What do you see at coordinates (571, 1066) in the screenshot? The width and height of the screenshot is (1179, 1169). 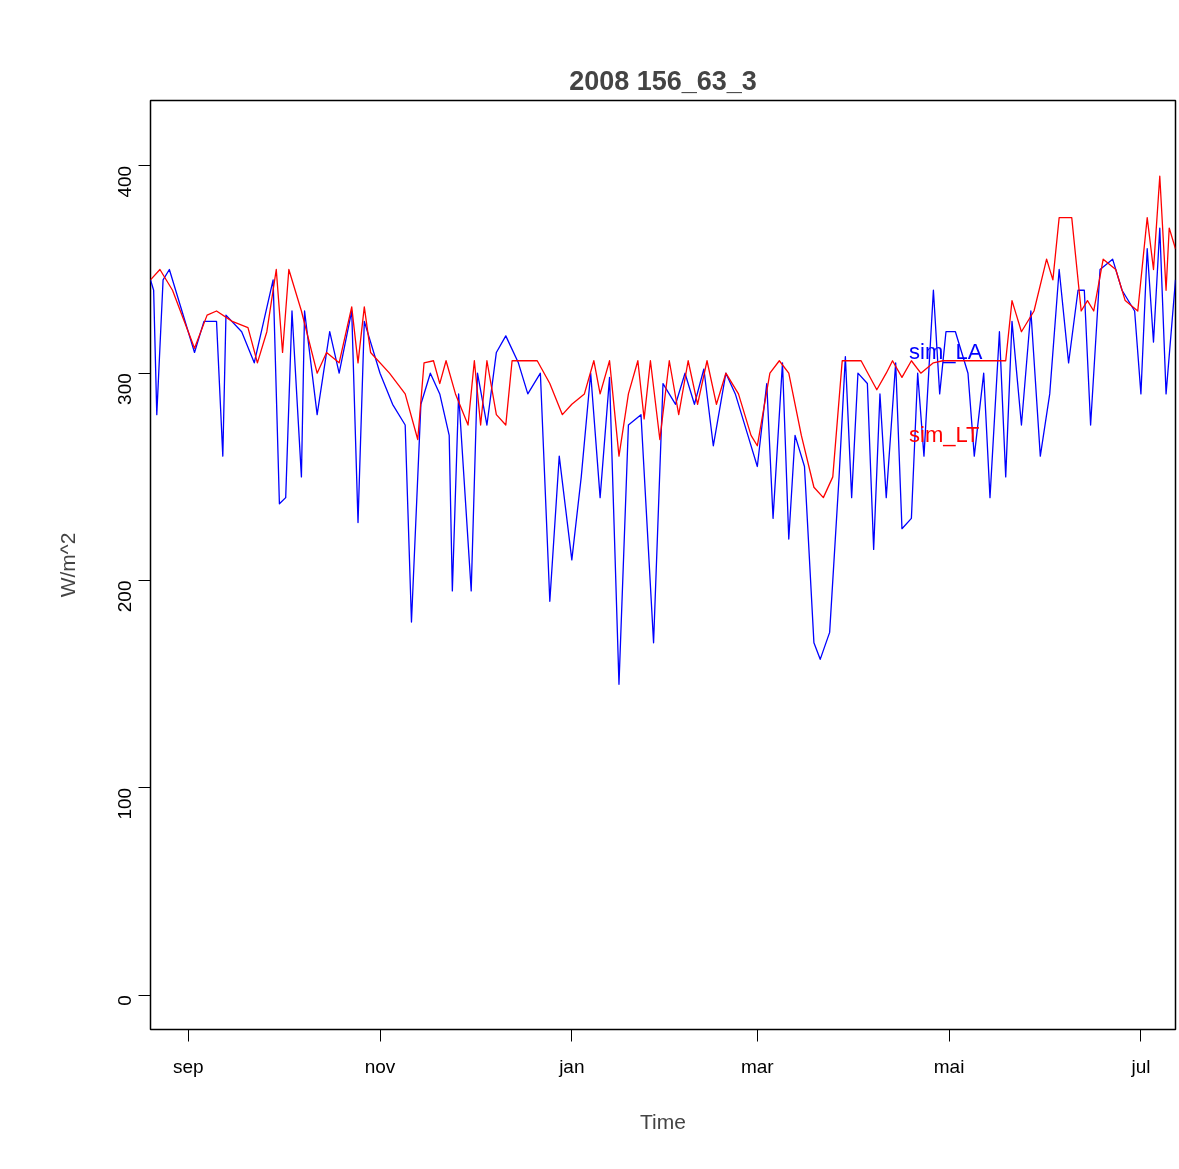 I see `x-tick-label: jan` at bounding box center [571, 1066].